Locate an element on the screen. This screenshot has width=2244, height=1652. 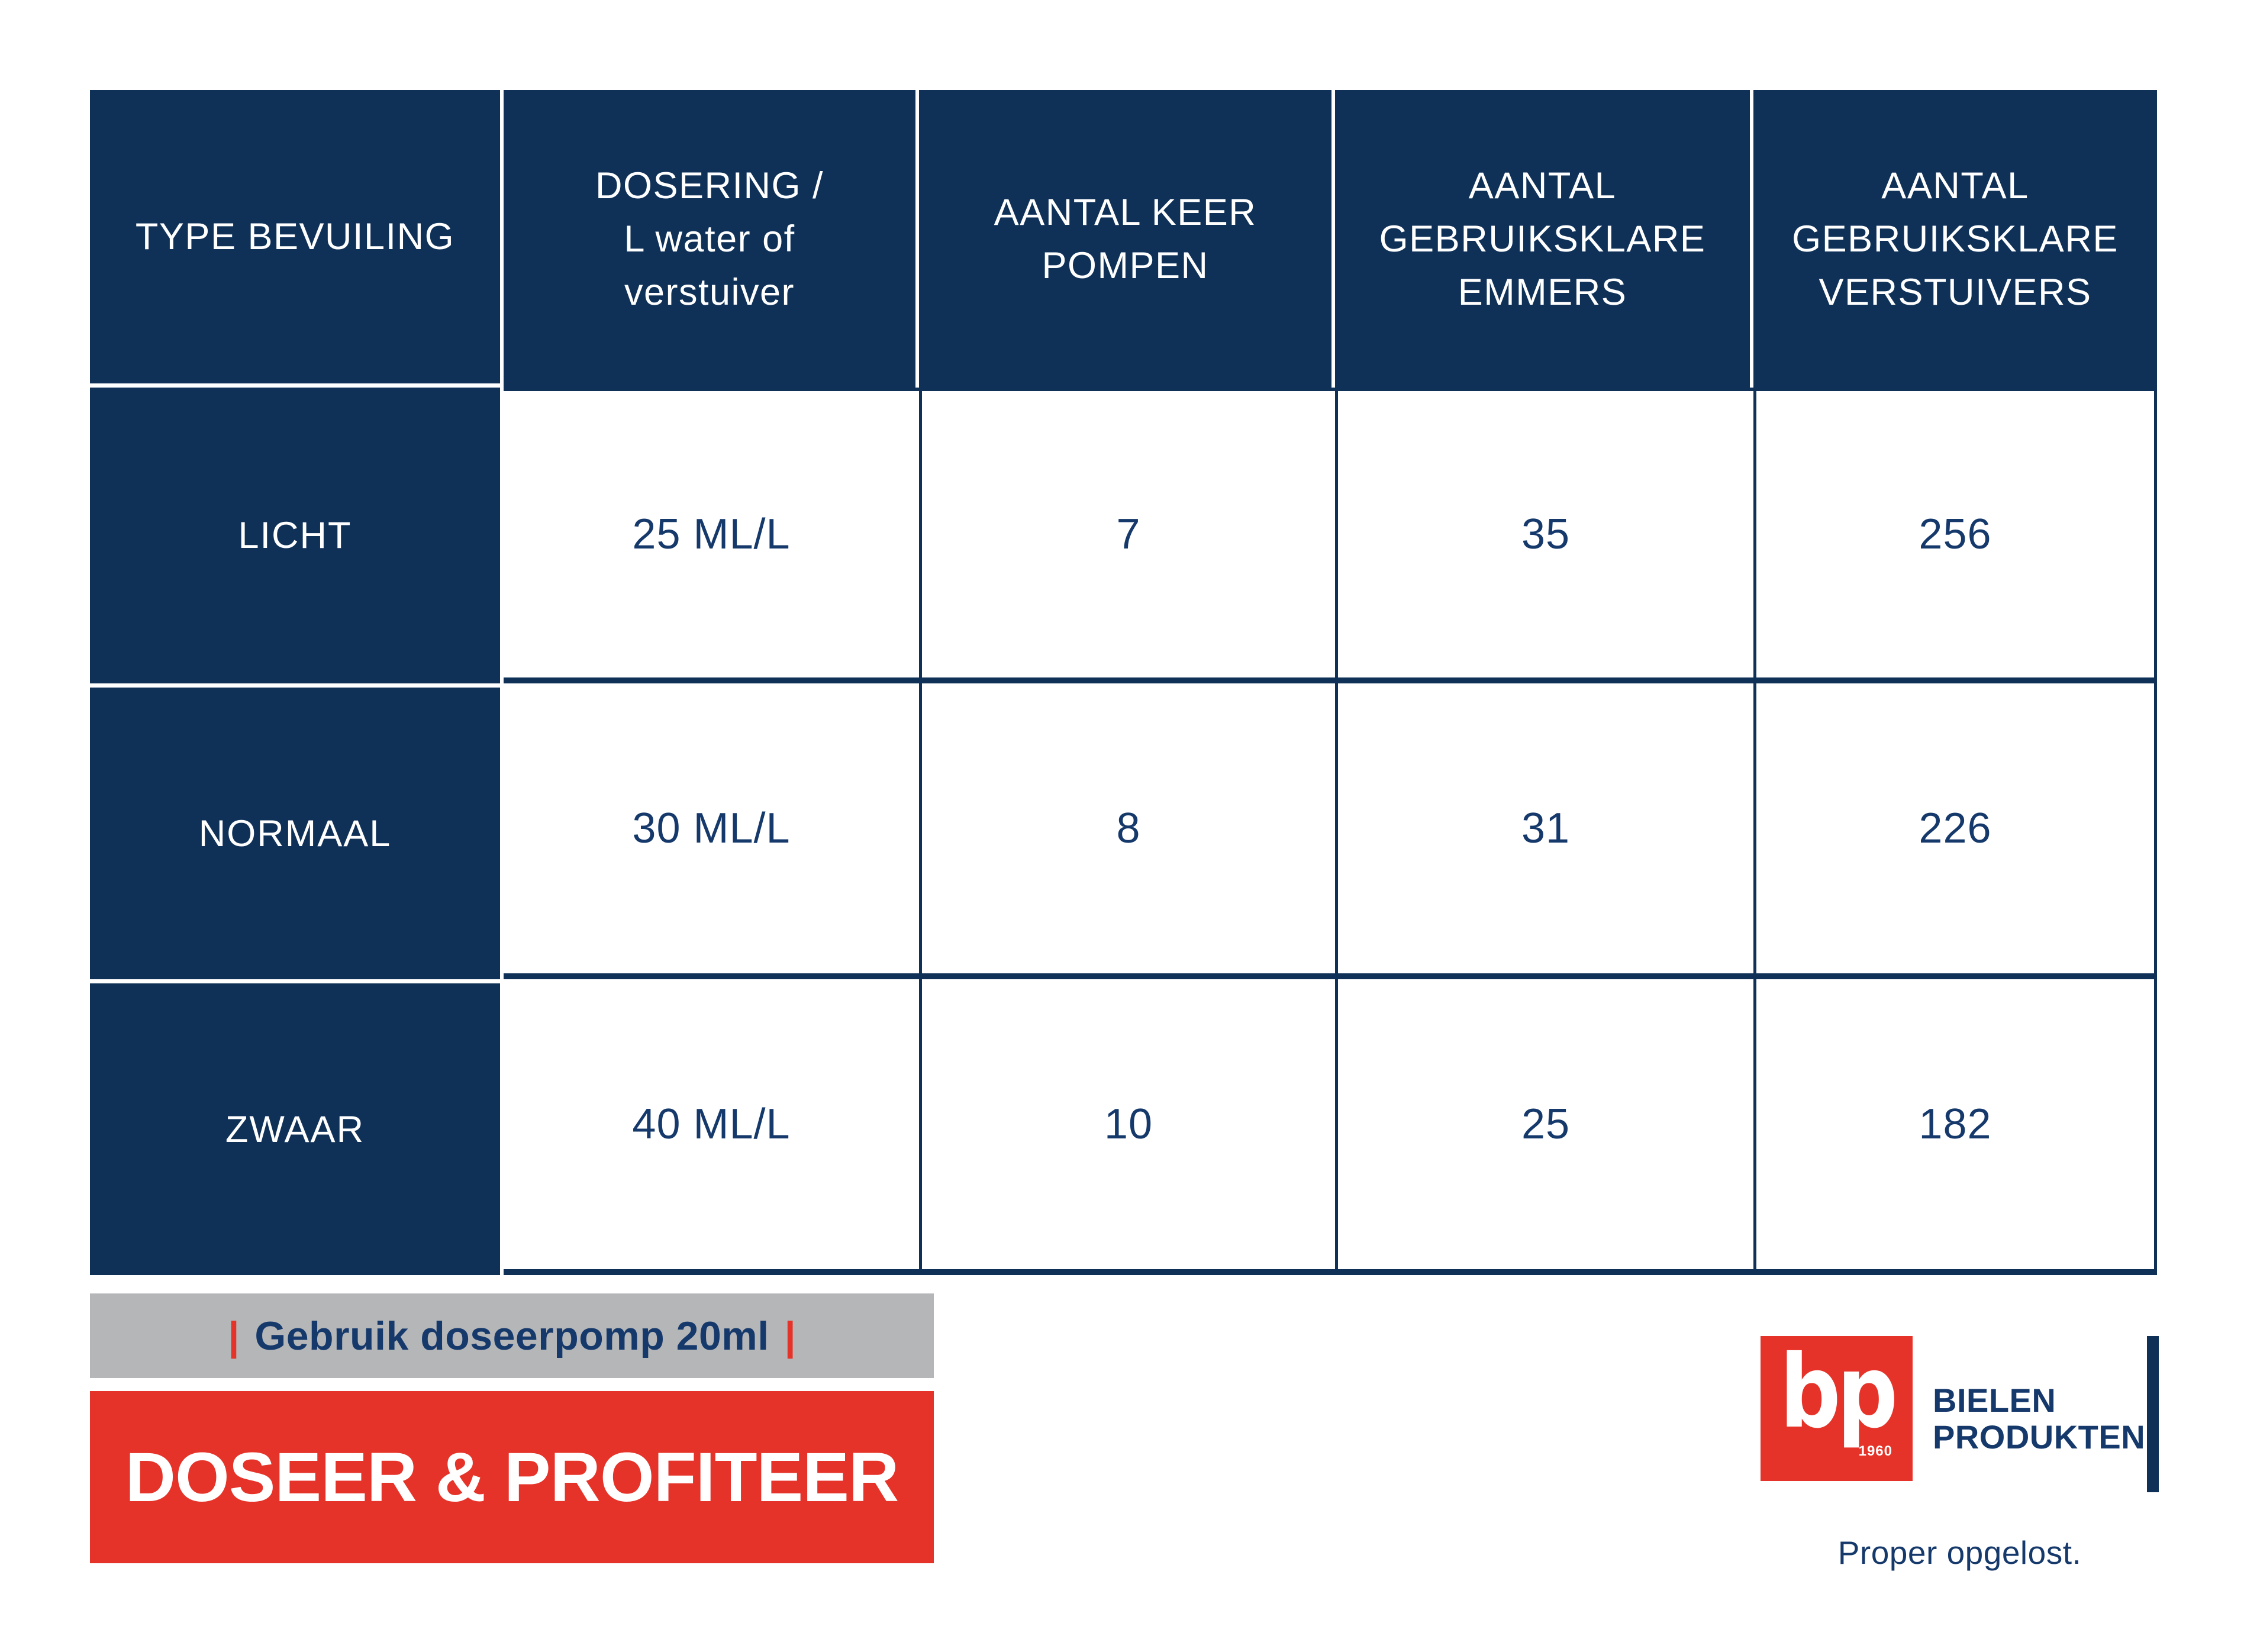
note-text: Gebruik doseerpomp 20ml is located at coordinates (512, 1336).